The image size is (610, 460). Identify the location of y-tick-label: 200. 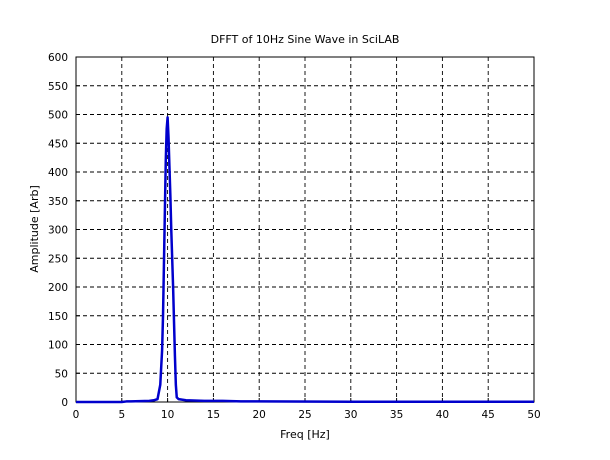
(58, 288).